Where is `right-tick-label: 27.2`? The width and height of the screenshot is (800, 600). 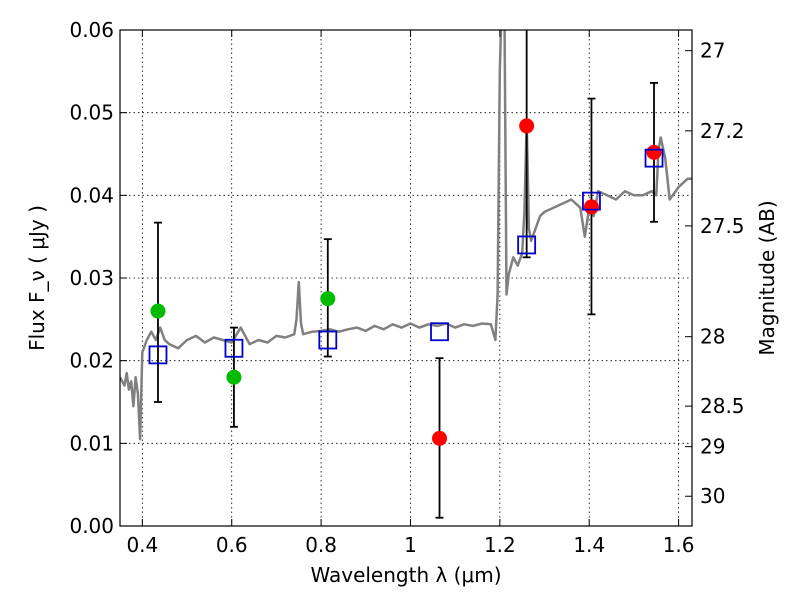
right-tick-label: 27.2 is located at coordinates (722, 131).